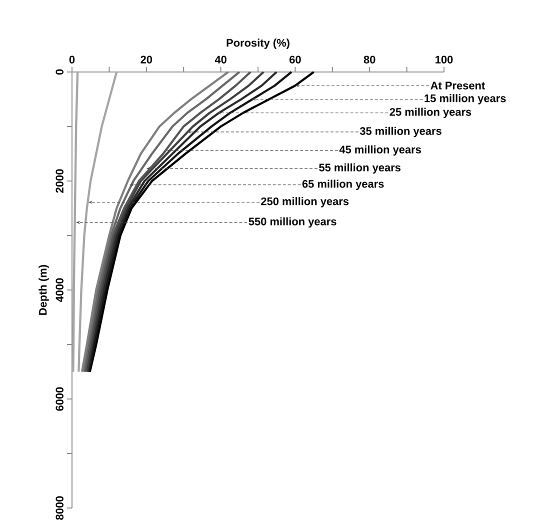  I want to click on y-tick-label: 6000, so click(60, 399).